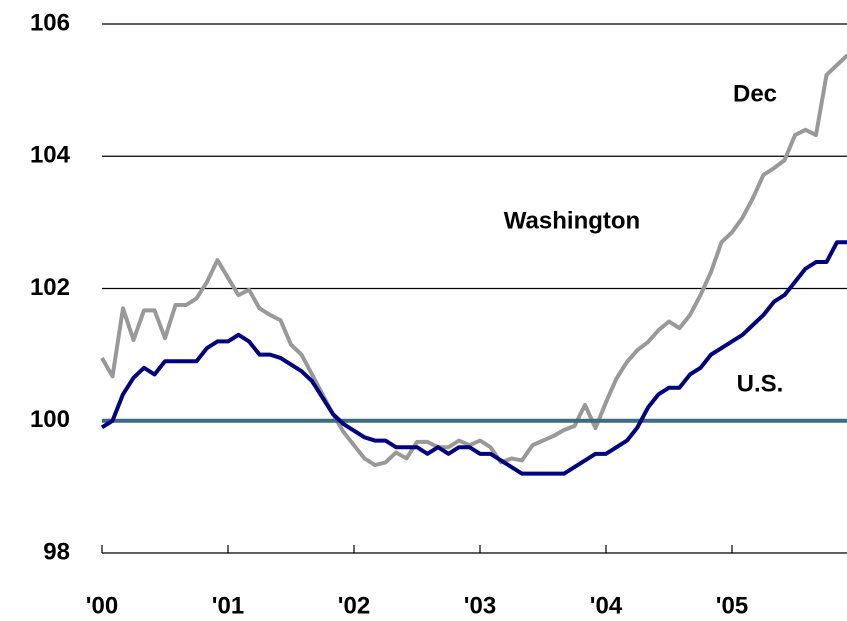 The width and height of the screenshot is (847, 621). What do you see at coordinates (228, 605) in the screenshot?
I see `x-tick-label: '01` at bounding box center [228, 605].